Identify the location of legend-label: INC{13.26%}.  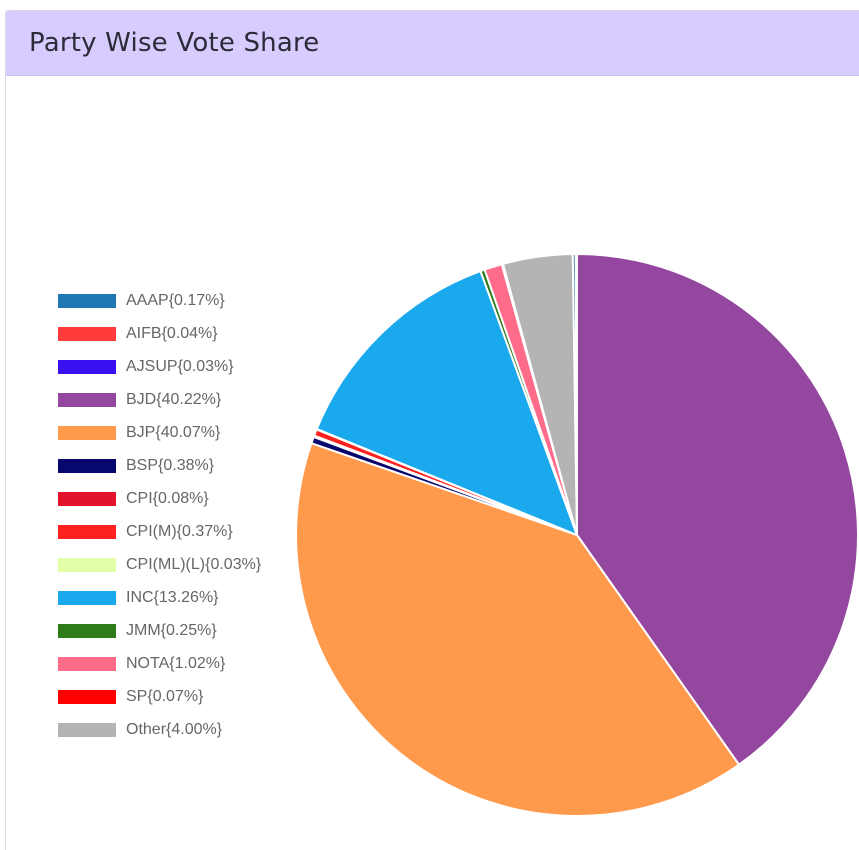
(172, 597).